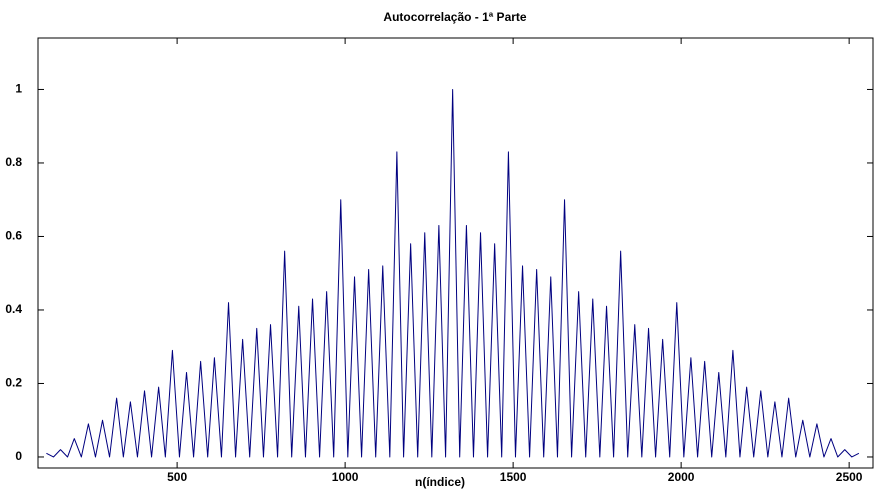 Image resolution: width=875 pixels, height=491 pixels. Describe the element at coordinates (18, 456) in the screenshot. I see `y-tick-label: 0` at that location.